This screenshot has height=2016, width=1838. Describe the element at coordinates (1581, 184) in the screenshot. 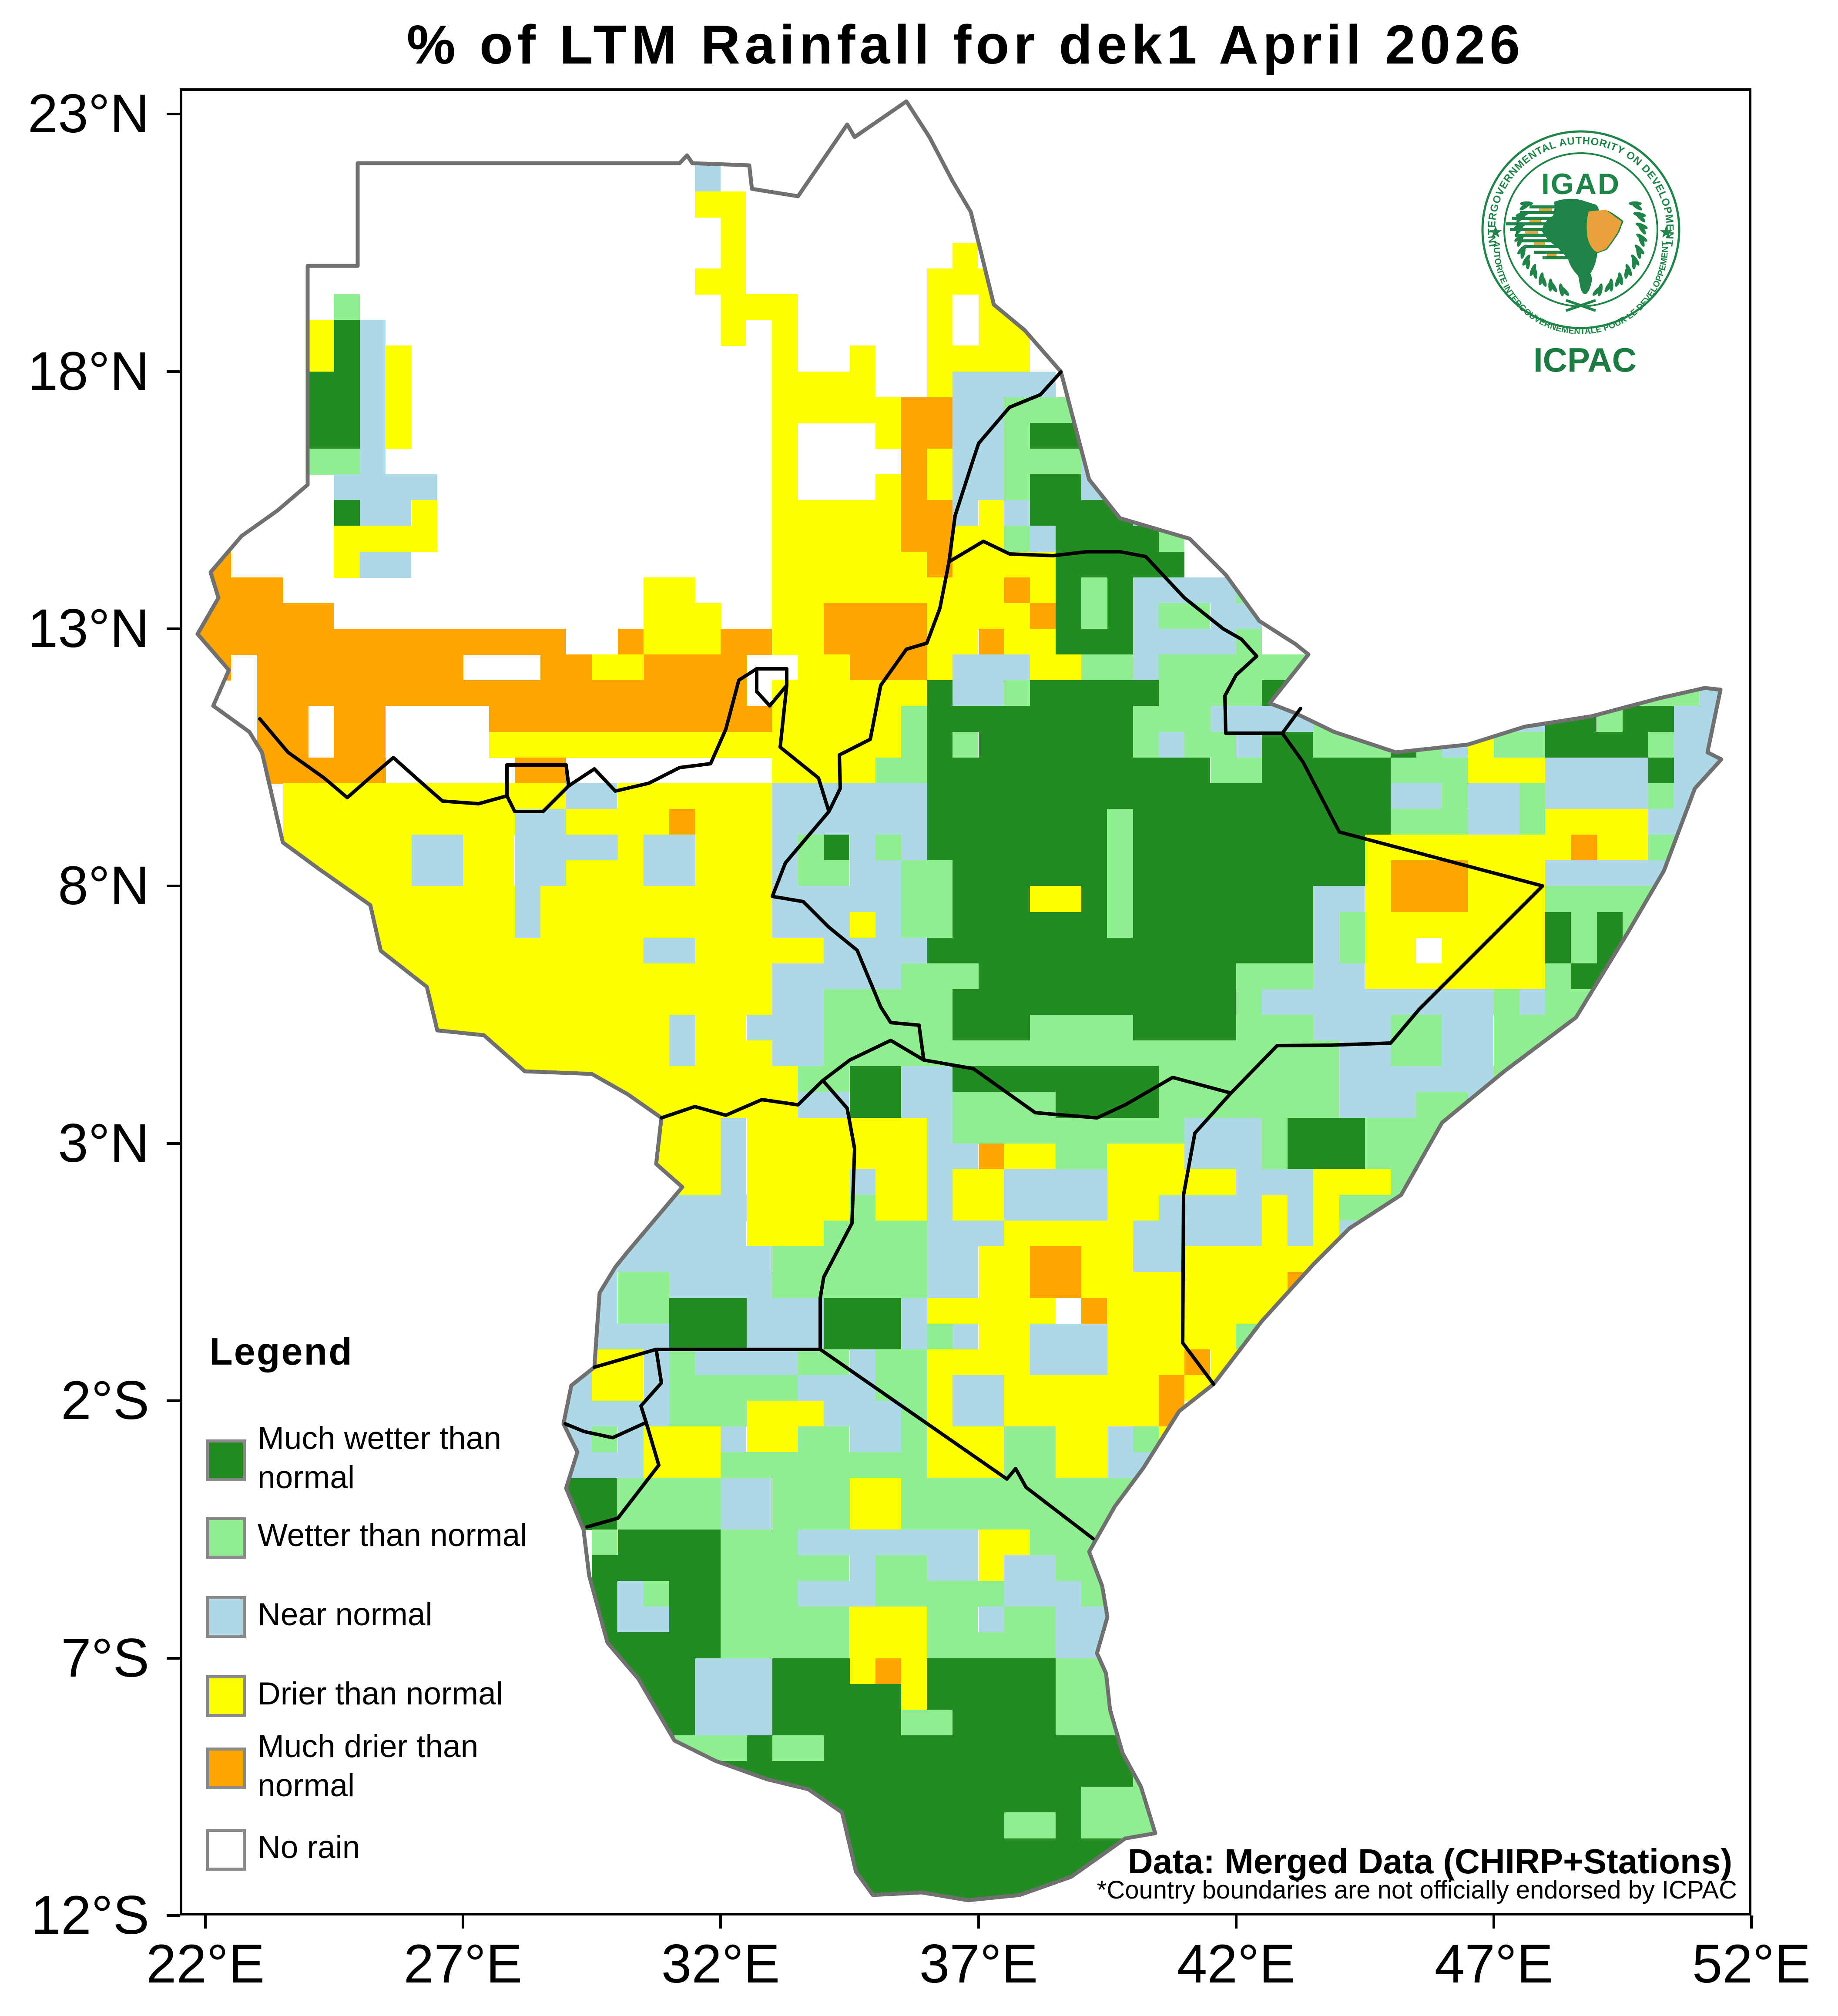

I see `svg-text: IGAD` at that location.